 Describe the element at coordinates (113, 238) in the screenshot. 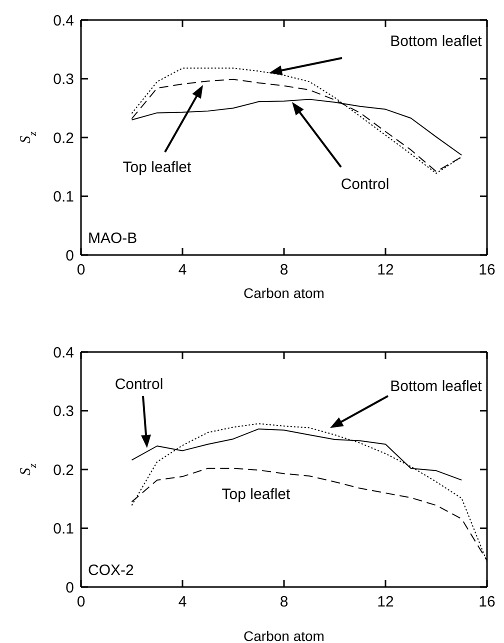

I see `text: MAO-B` at that location.